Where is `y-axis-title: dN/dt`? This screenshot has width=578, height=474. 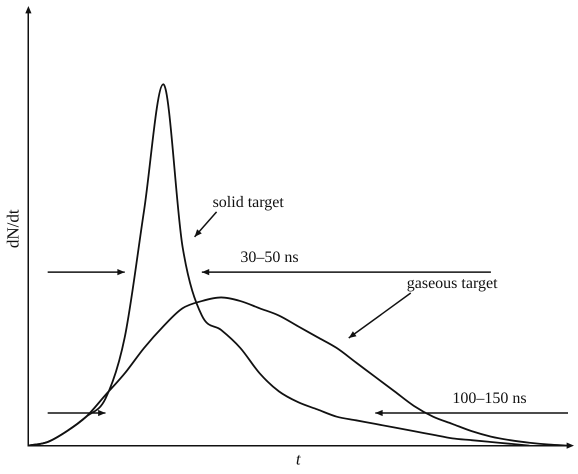
y-axis-title: dN/dt is located at coordinates (13, 228).